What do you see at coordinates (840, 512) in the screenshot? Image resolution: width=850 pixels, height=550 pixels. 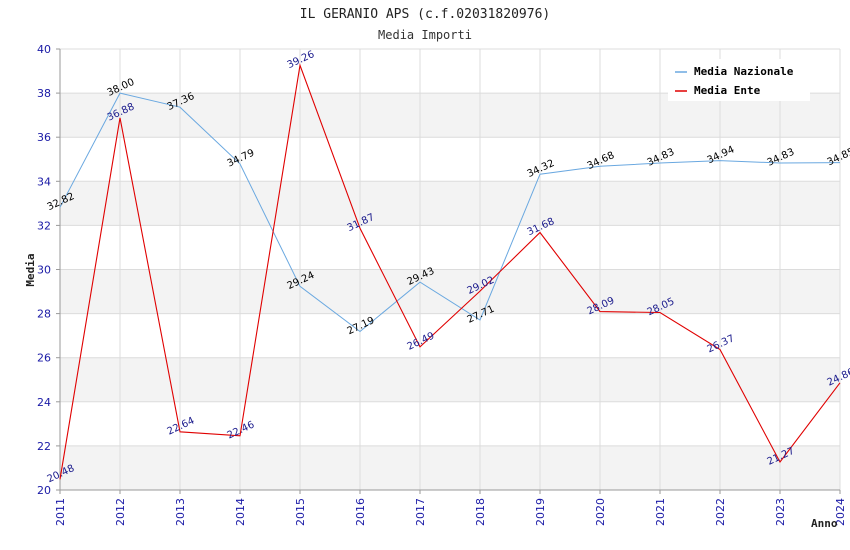 I see `x-tick-label-2024: 2024` at bounding box center [840, 512].